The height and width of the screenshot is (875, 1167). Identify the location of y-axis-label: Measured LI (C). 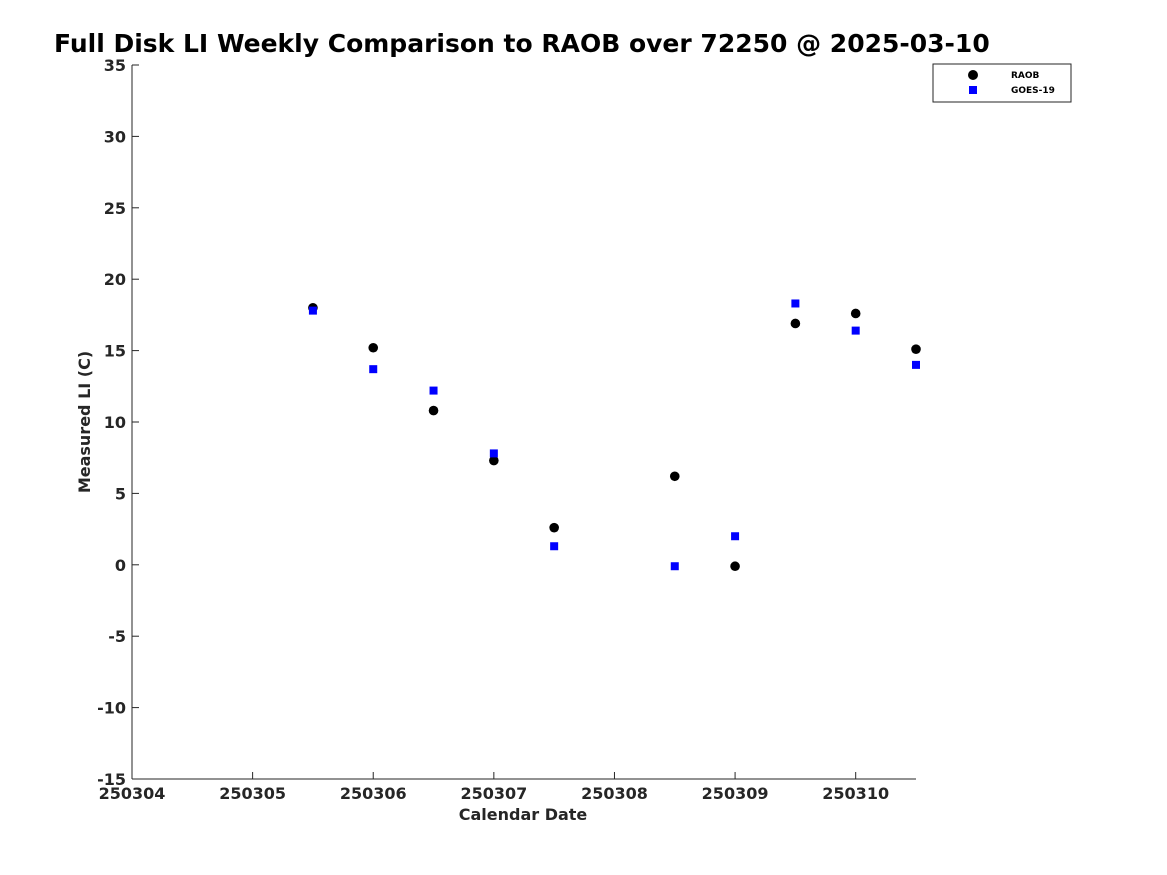
(84, 422).